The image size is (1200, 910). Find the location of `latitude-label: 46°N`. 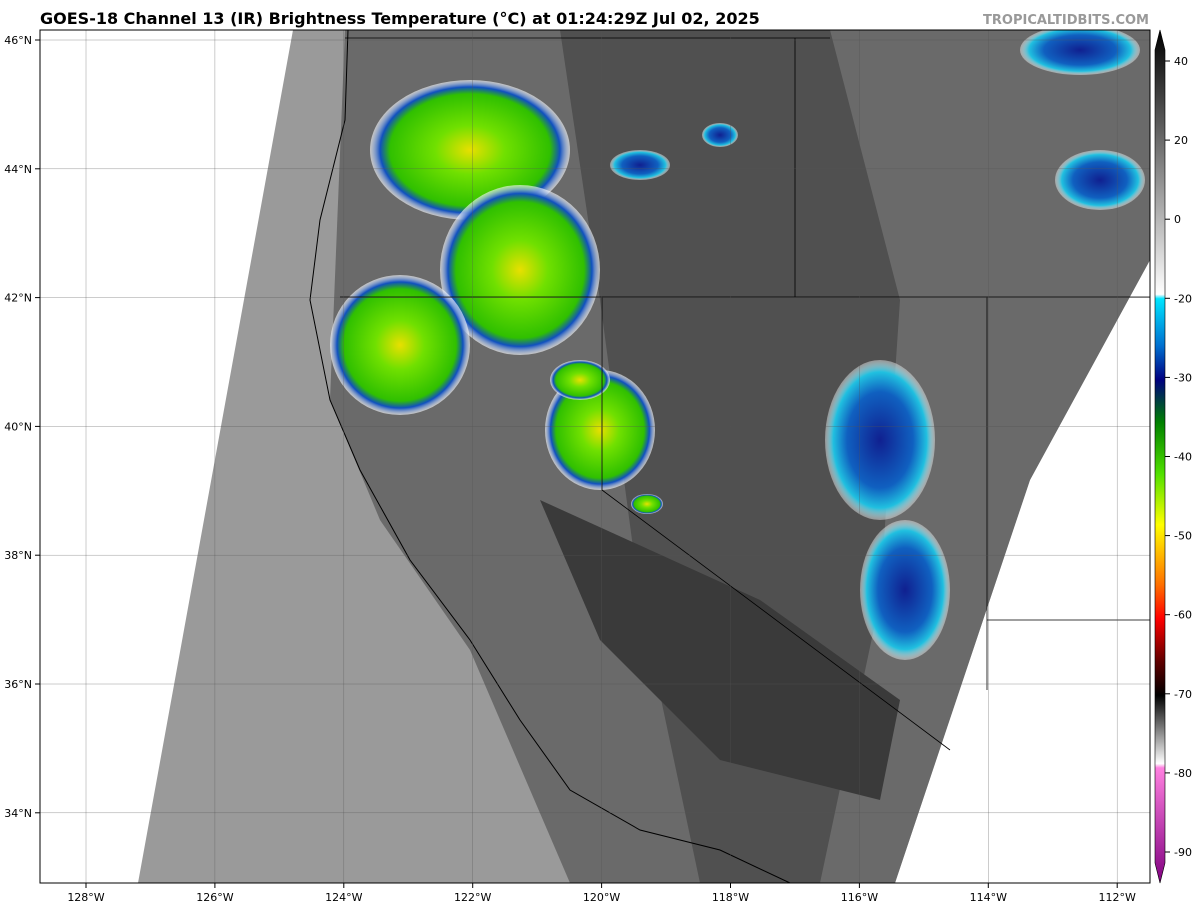

latitude-label: 46°N is located at coordinates (18, 40).